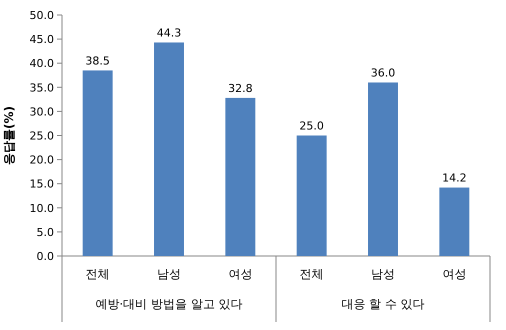  Describe the element at coordinates (383, 73) in the screenshot. I see `data-label: 36.0` at that location.